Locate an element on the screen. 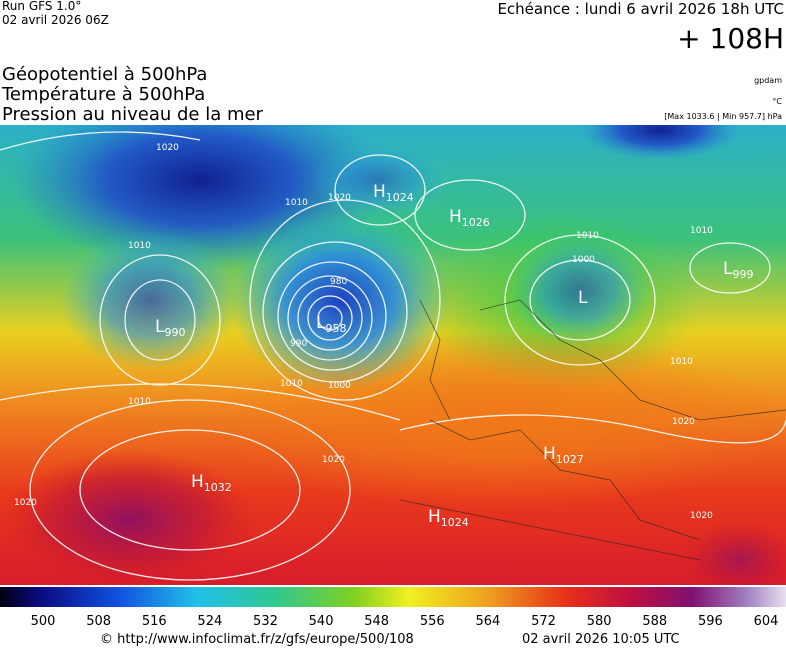  scale-label: 556 is located at coordinates (432, 621).